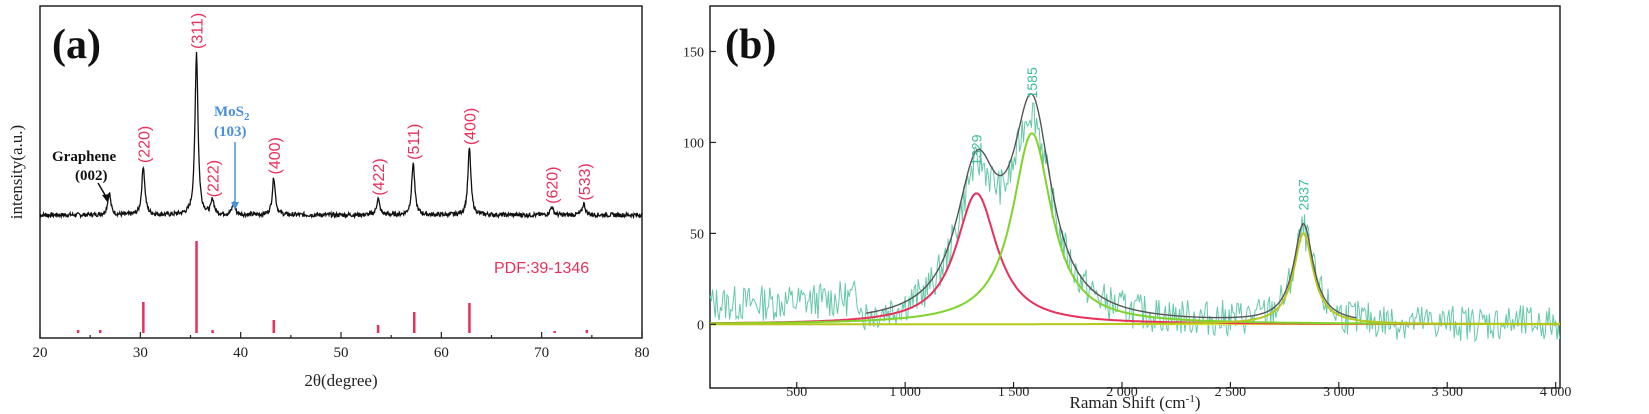 This screenshot has width=1649, height=414. What do you see at coordinates (1122, 392) in the screenshot?
I see `b-xtick-label: 2 000` at bounding box center [1122, 392].